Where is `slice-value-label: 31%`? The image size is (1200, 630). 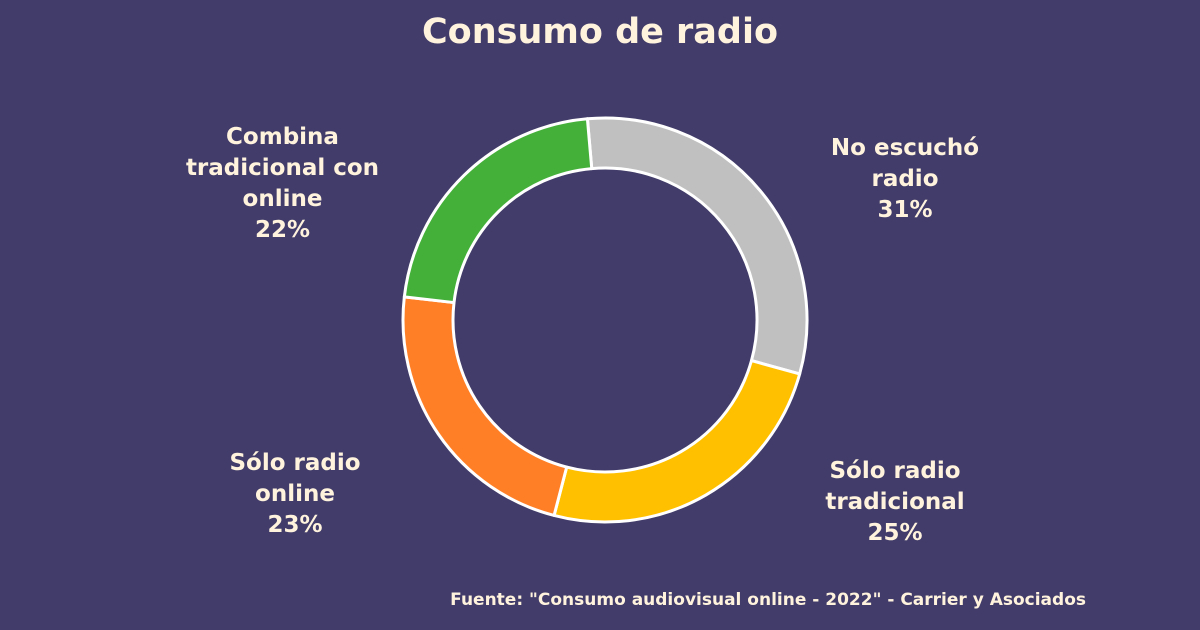
slice-value-label: 31% is located at coordinates (905, 210).